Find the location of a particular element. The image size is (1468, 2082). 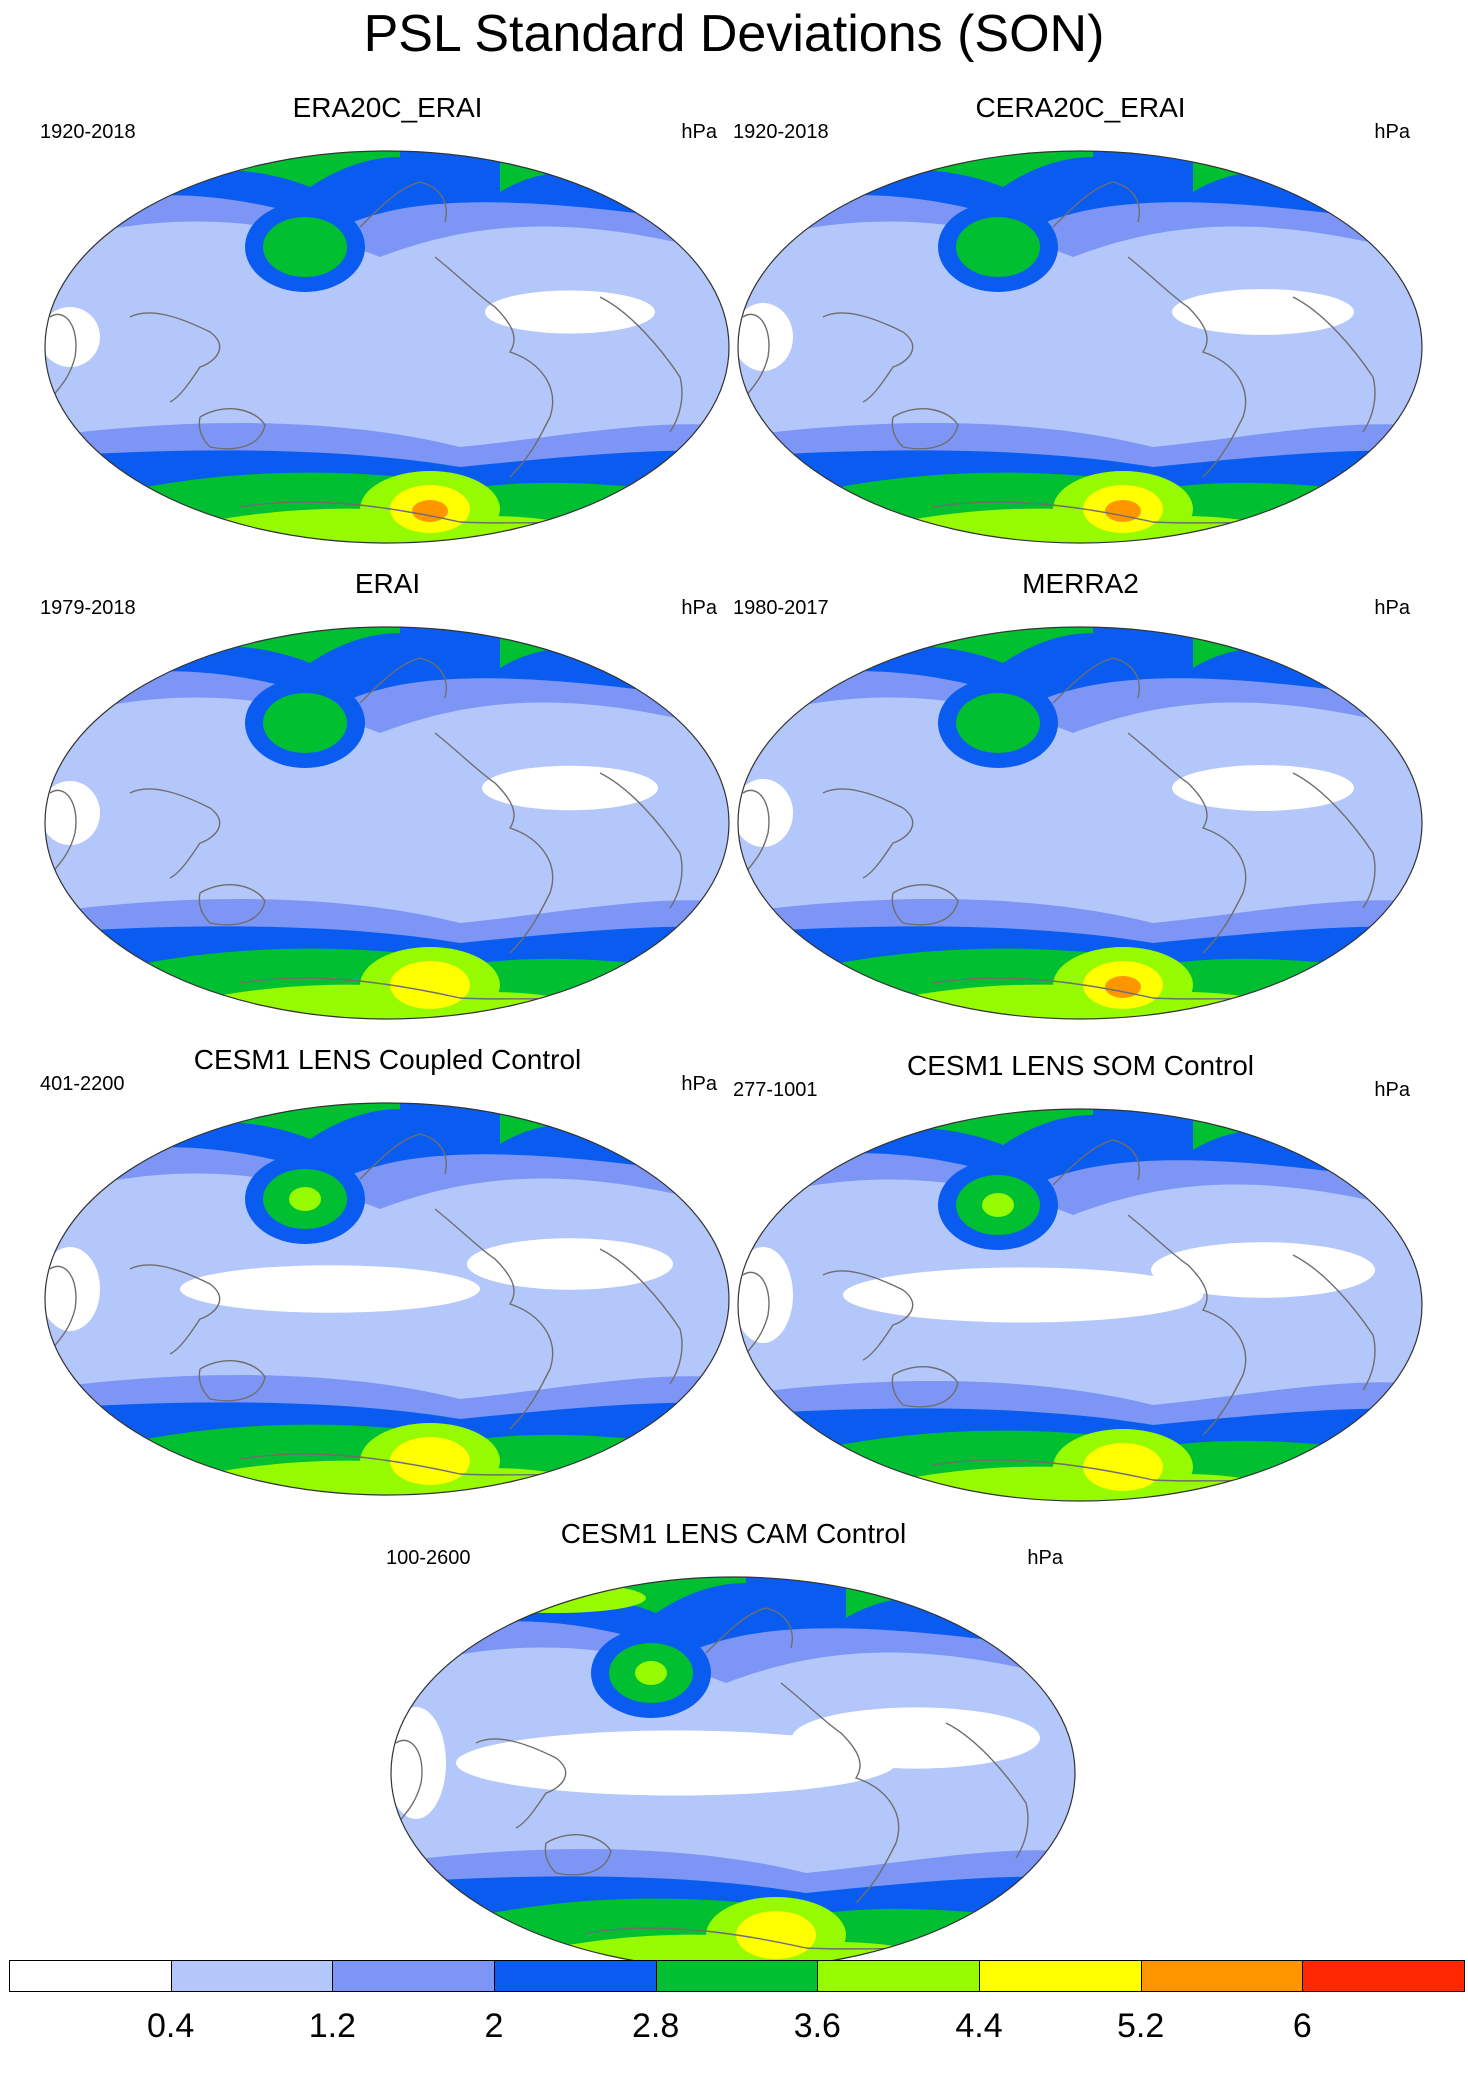

panel-years: 277-1001 is located at coordinates (775, 1090).